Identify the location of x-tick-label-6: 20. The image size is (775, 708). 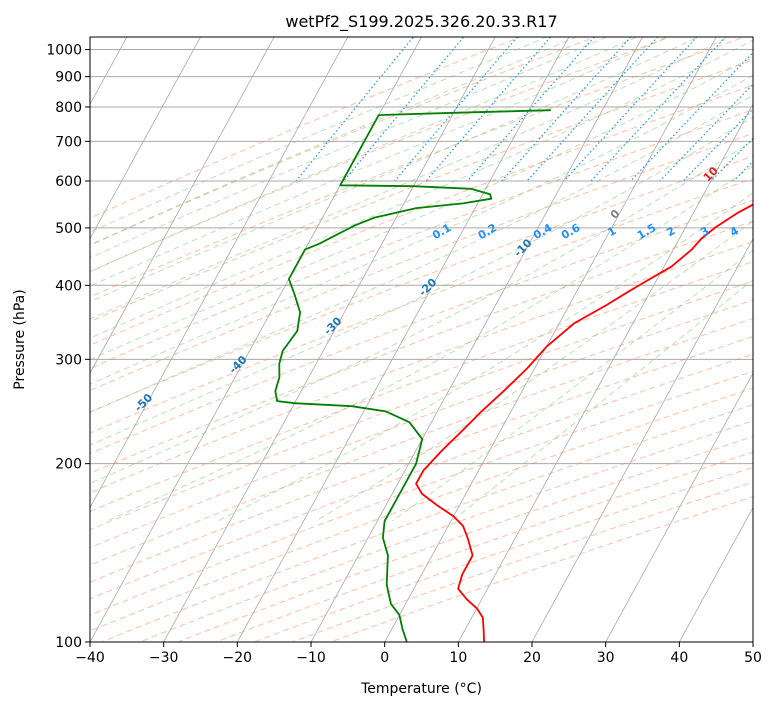
(532, 658).